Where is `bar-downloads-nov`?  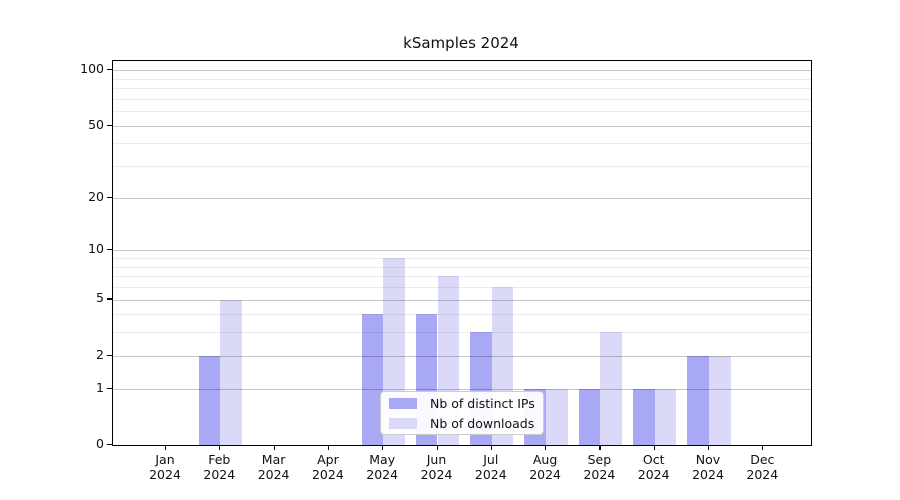
bar-downloads-nov is located at coordinates (720, 400).